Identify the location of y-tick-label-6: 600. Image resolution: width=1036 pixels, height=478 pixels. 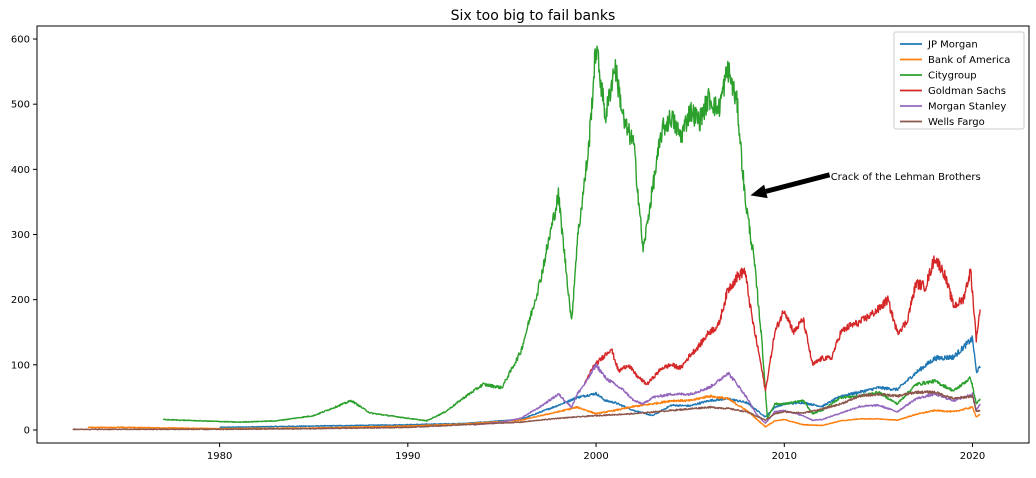
(20, 40).